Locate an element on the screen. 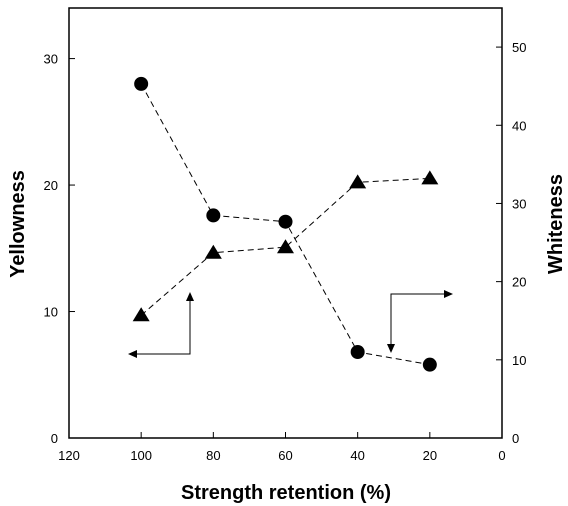  triangle-series-line is located at coordinates (285, 246).